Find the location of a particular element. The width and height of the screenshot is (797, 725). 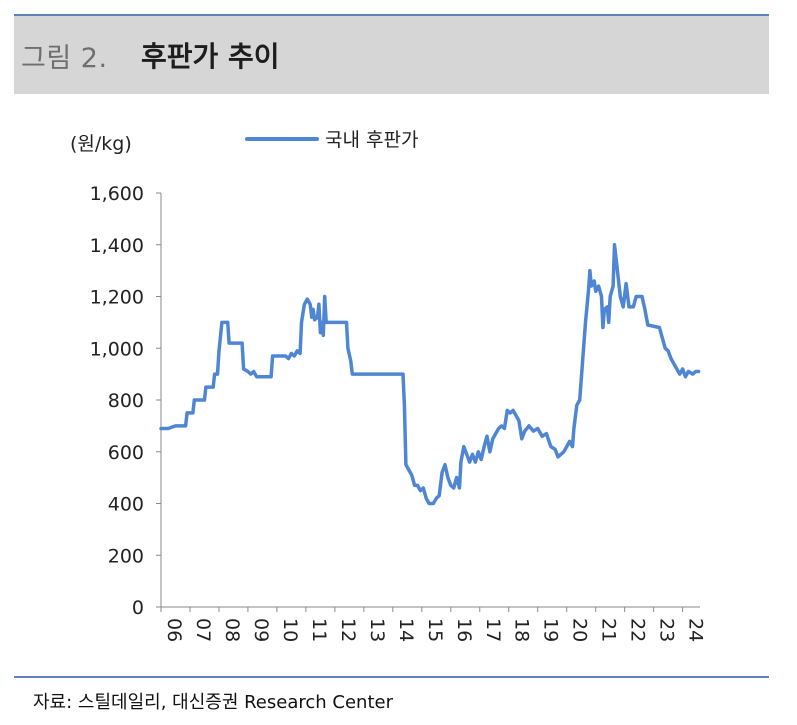

y-tick-label: 200 is located at coordinates (126, 556).